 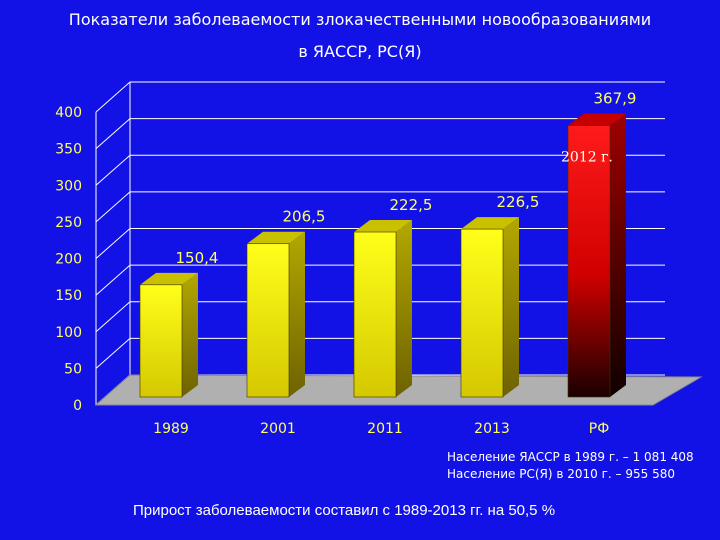 I want to click on y-tick-label: 50, so click(x=73, y=369).